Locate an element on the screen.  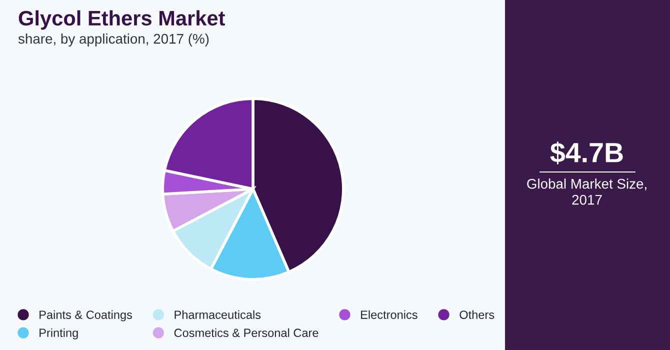
text: Global Market Size, 2017 is located at coordinates (586, 191).